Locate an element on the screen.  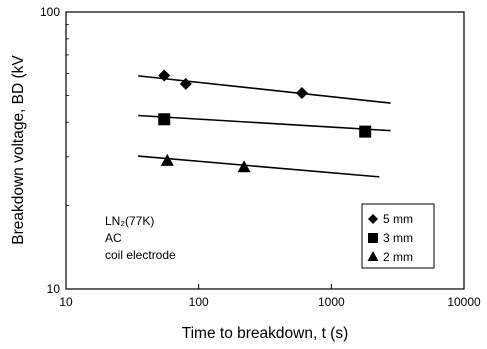
y-axis-title: Breakdown voltage, BD (kV is located at coordinates (18, 150).